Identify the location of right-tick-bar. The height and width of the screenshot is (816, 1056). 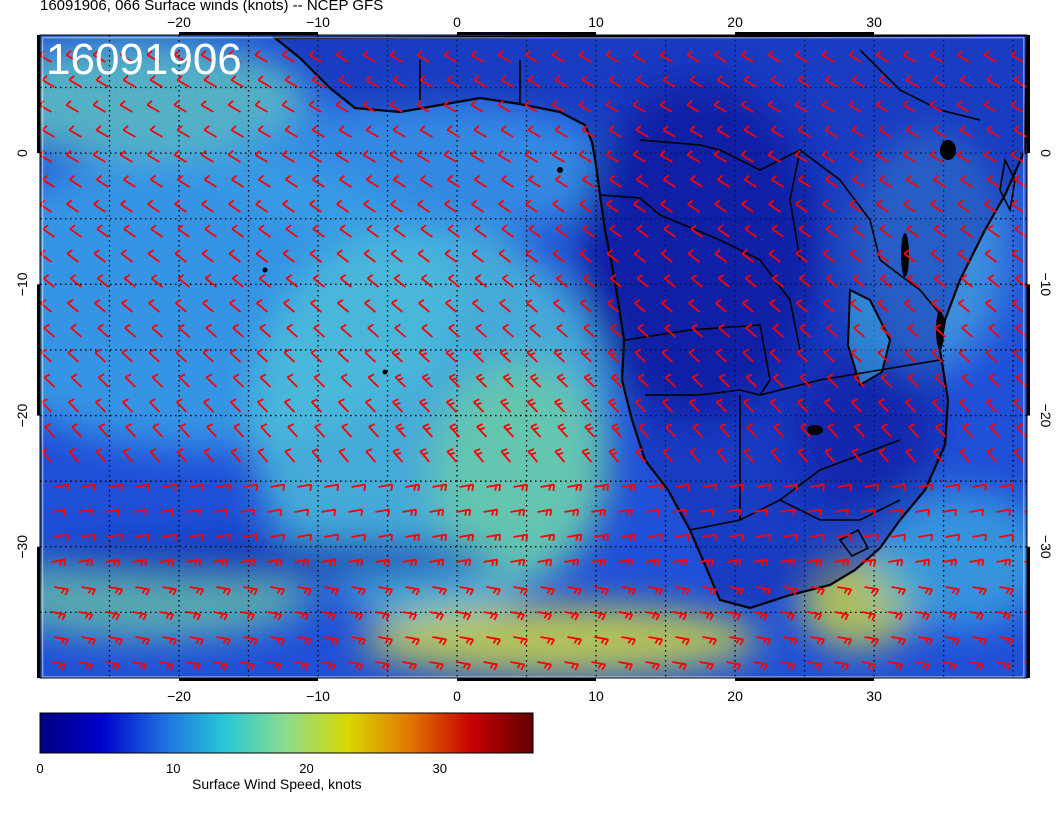
(1028, 612).